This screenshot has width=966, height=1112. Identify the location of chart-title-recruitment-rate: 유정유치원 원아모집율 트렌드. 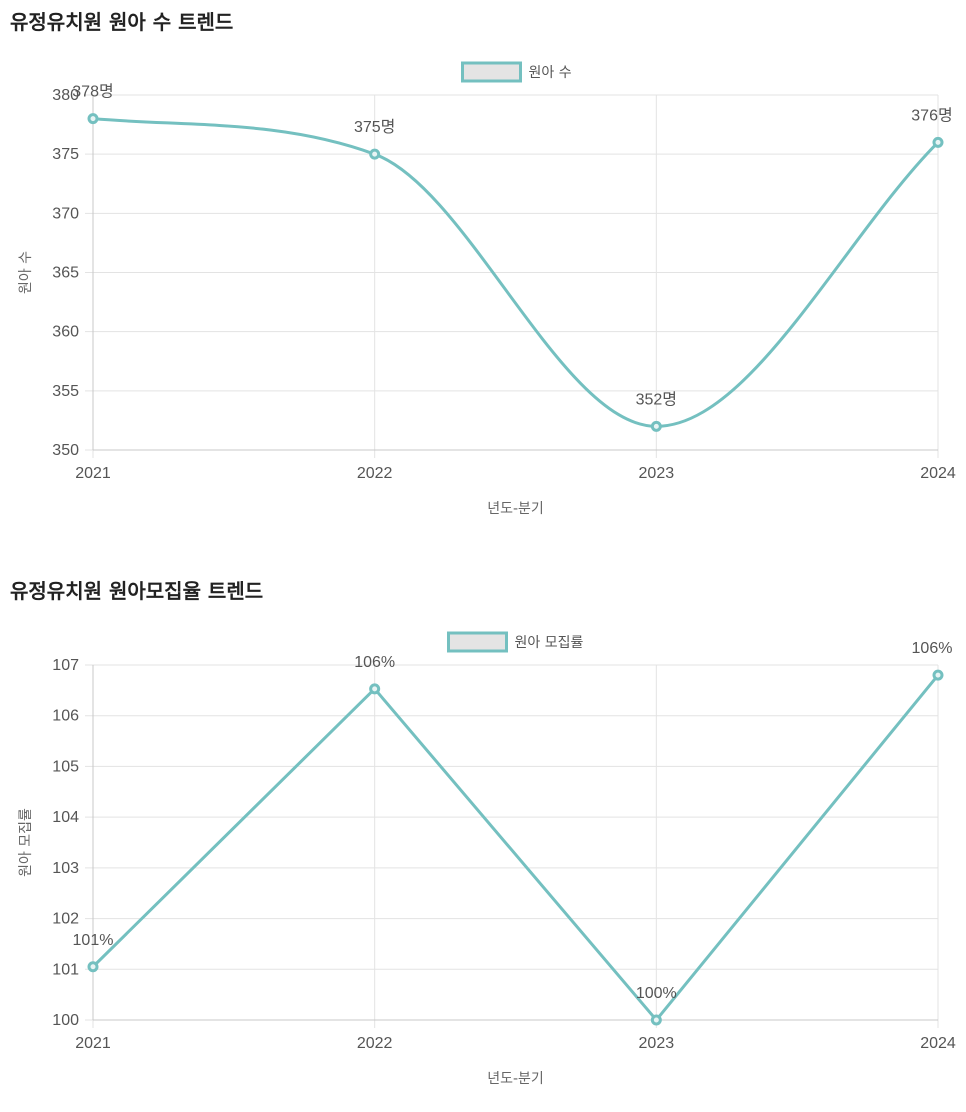
(137, 591).